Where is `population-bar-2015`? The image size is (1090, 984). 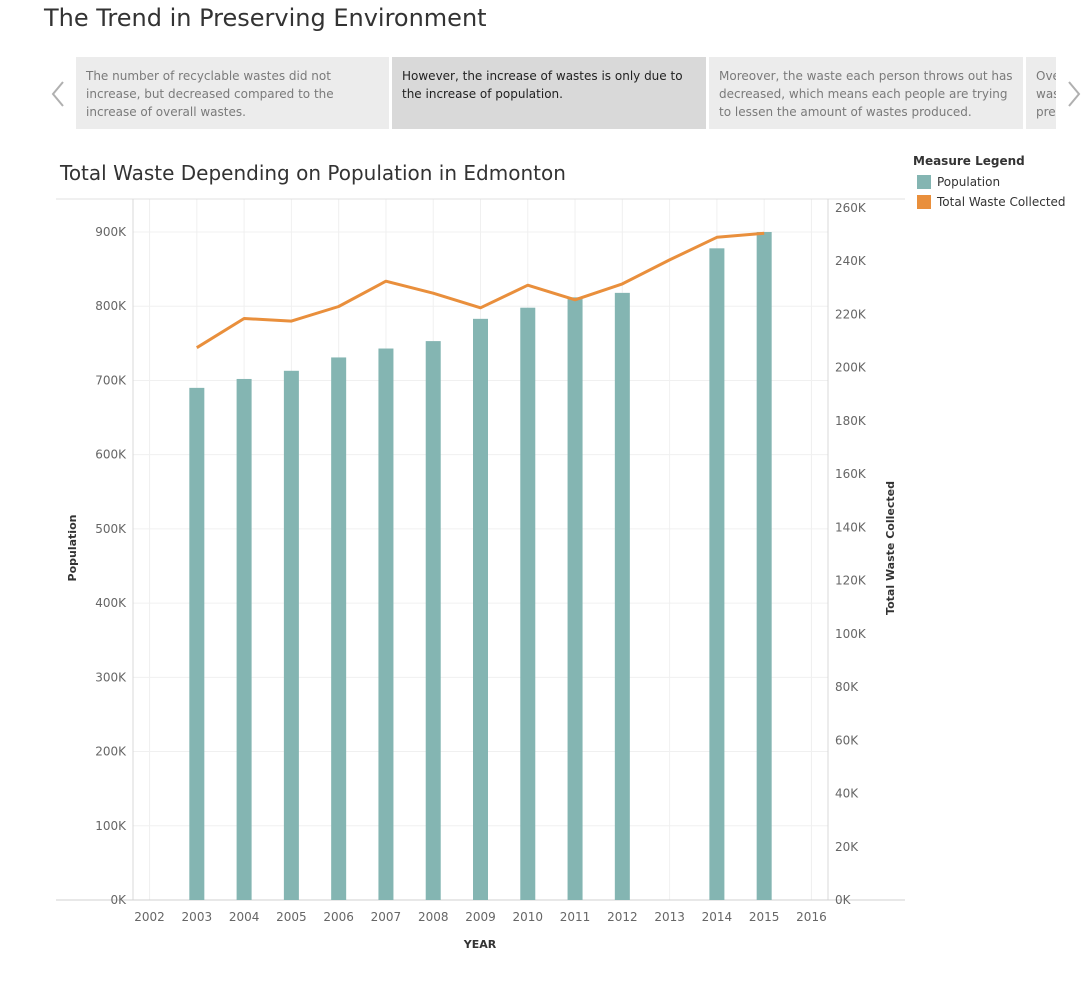 population-bar-2015 is located at coordinates (764, 566).